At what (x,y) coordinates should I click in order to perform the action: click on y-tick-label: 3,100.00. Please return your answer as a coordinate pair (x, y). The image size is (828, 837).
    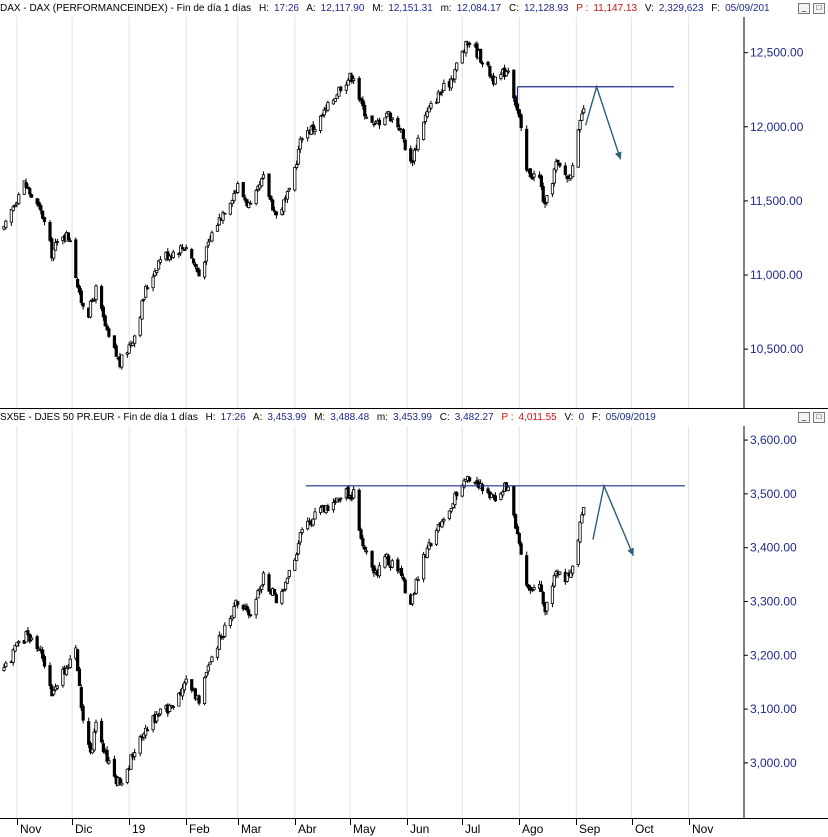
    Looking at the image, I should click on (773, 709).